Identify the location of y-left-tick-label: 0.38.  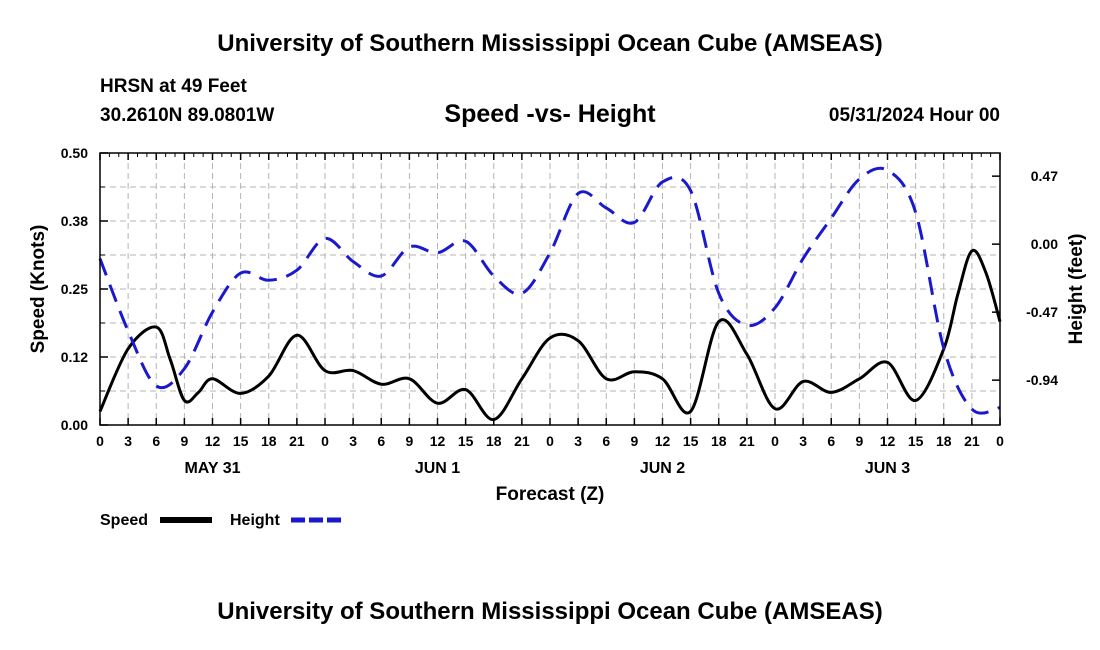
(74, 221).